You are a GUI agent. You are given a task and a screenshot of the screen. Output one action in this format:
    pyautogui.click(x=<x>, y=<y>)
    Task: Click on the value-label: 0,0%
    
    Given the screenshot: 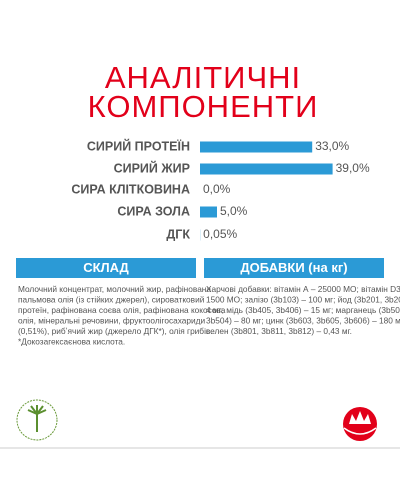 What is the action you would take?
    pyautogui.click(x=217, y=189)
    